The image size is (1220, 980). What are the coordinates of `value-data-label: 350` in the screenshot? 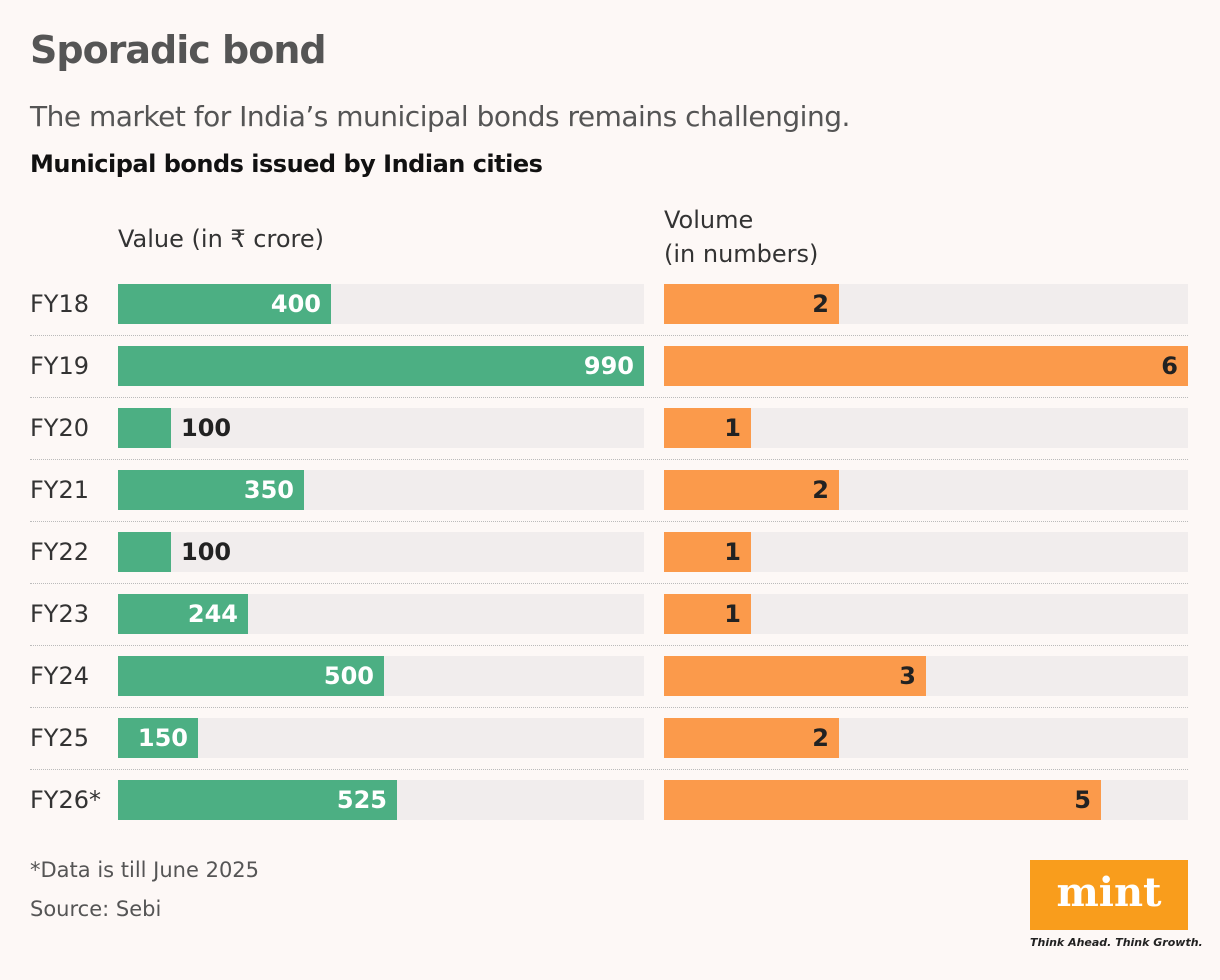 It's located at (268, 490).